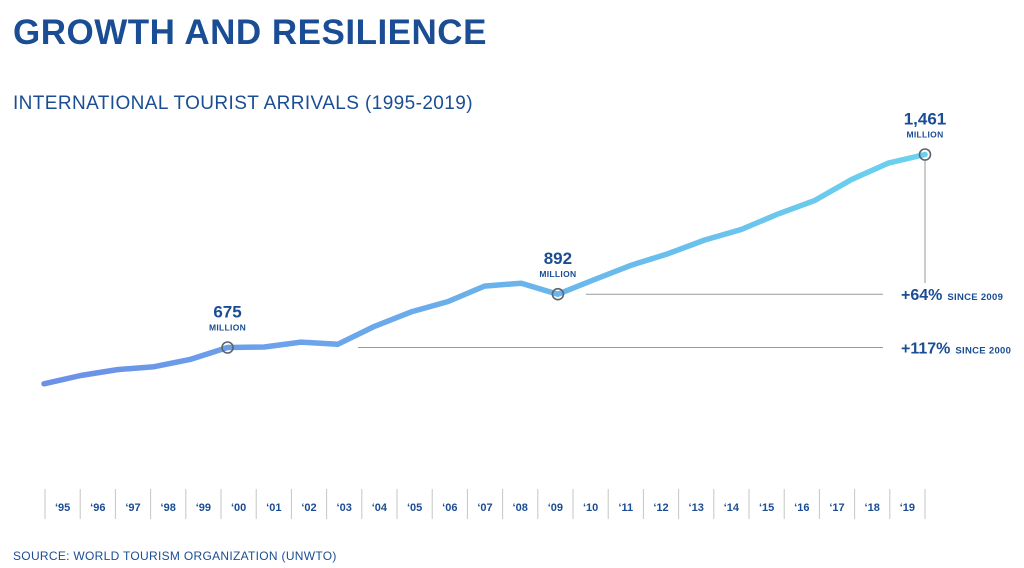 The height and width of the screenshot is (568, 1024). I want to click on highlight-value: 1,461, so click(925, 119).